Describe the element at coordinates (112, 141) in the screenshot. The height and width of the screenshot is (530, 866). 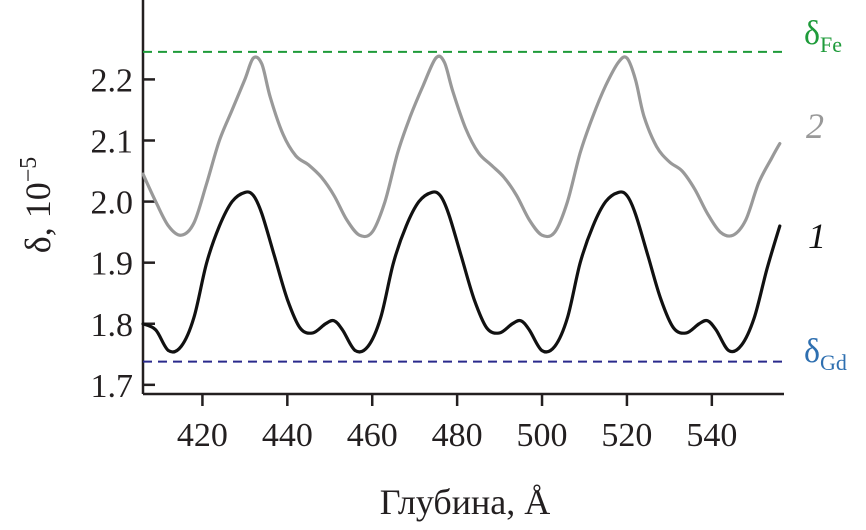
I see `y-tick-label: 2.1` at that location.